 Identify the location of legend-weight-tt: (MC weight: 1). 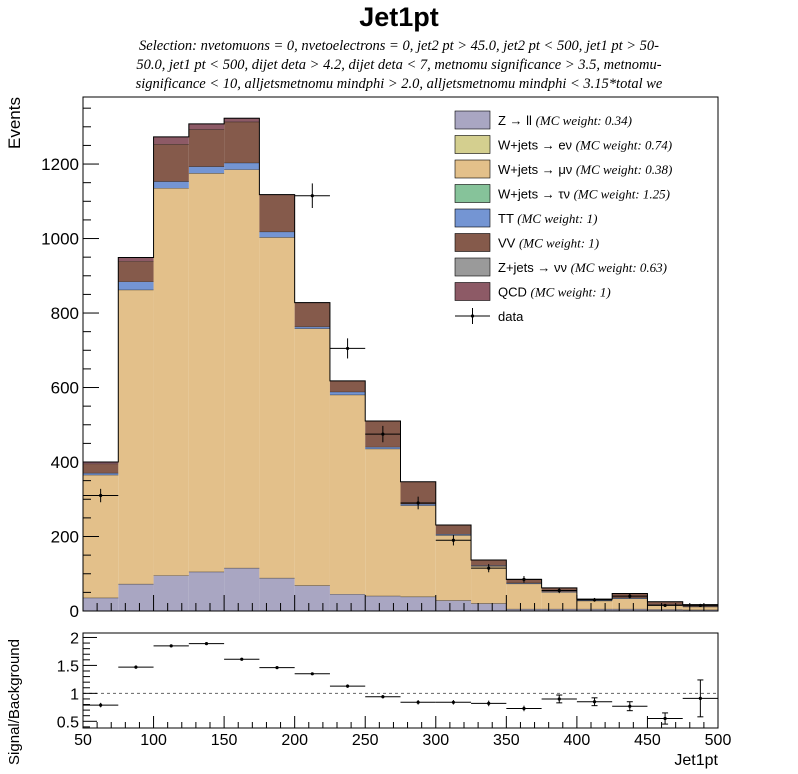
(557, 218).